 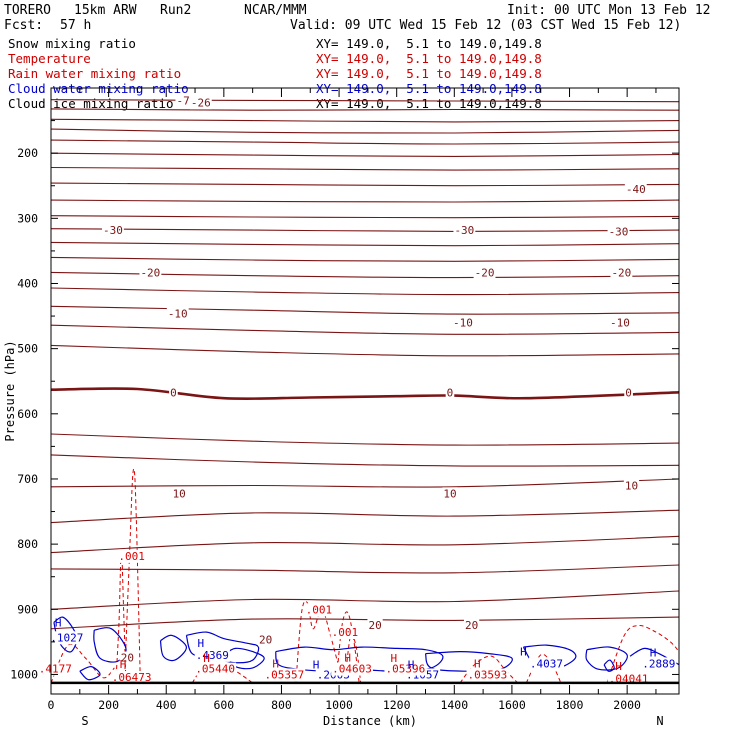 I want to click on contour-label: .05357, so click(x=284, y=674).